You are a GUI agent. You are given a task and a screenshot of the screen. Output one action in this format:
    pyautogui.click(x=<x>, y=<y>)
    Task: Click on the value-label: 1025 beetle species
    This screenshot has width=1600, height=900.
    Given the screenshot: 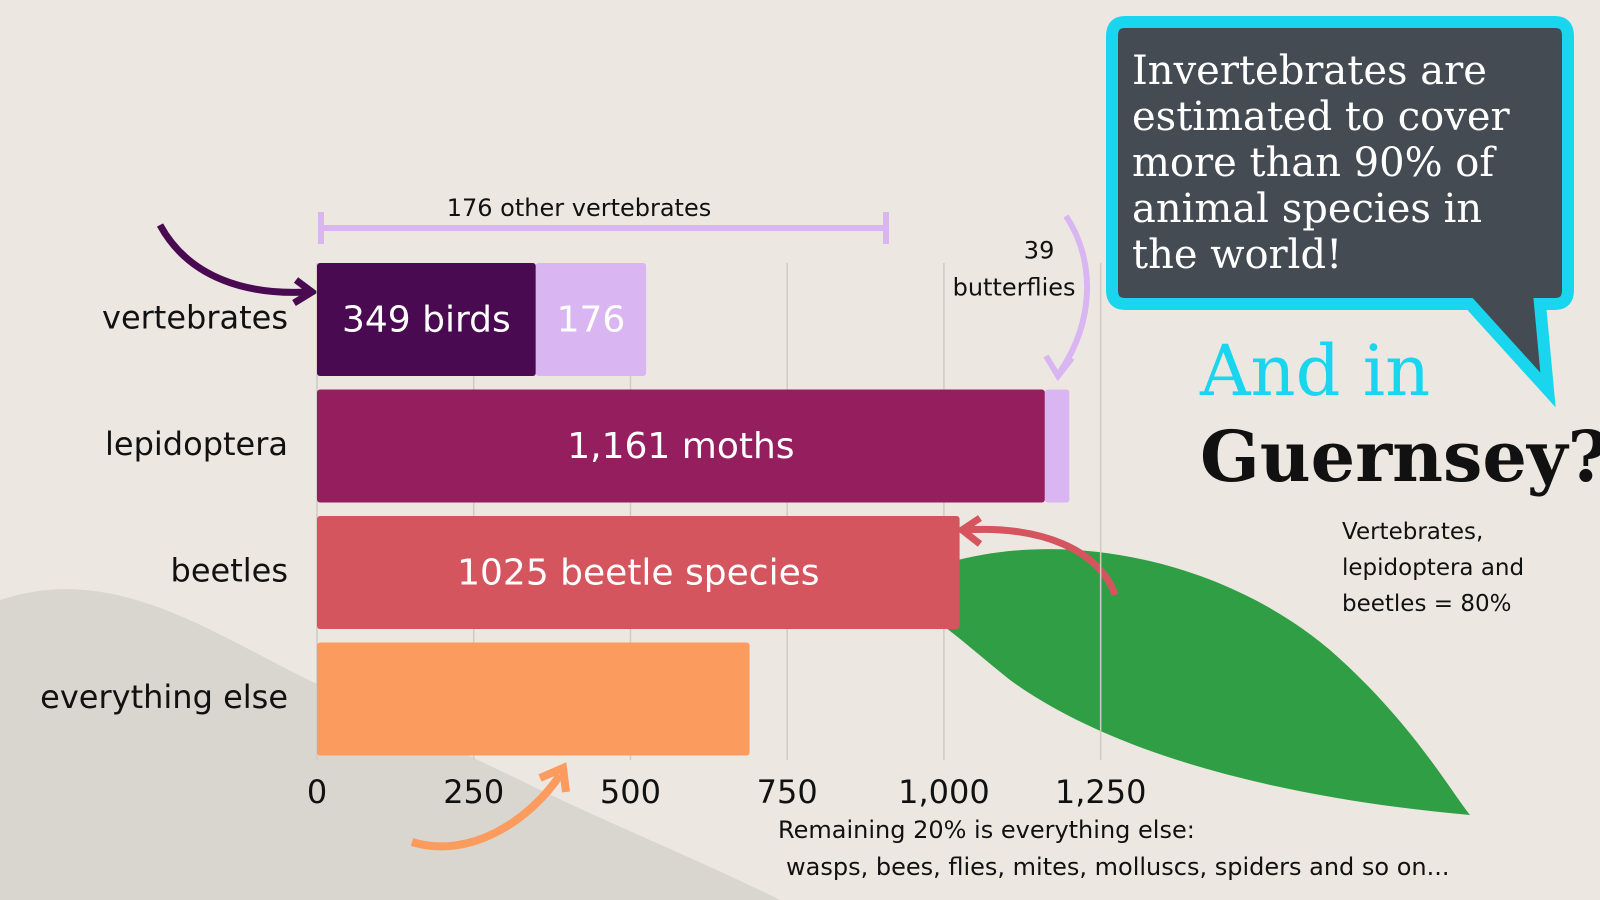 What is the action you would take?
    pyautogui.click(x=638, y=573)
    